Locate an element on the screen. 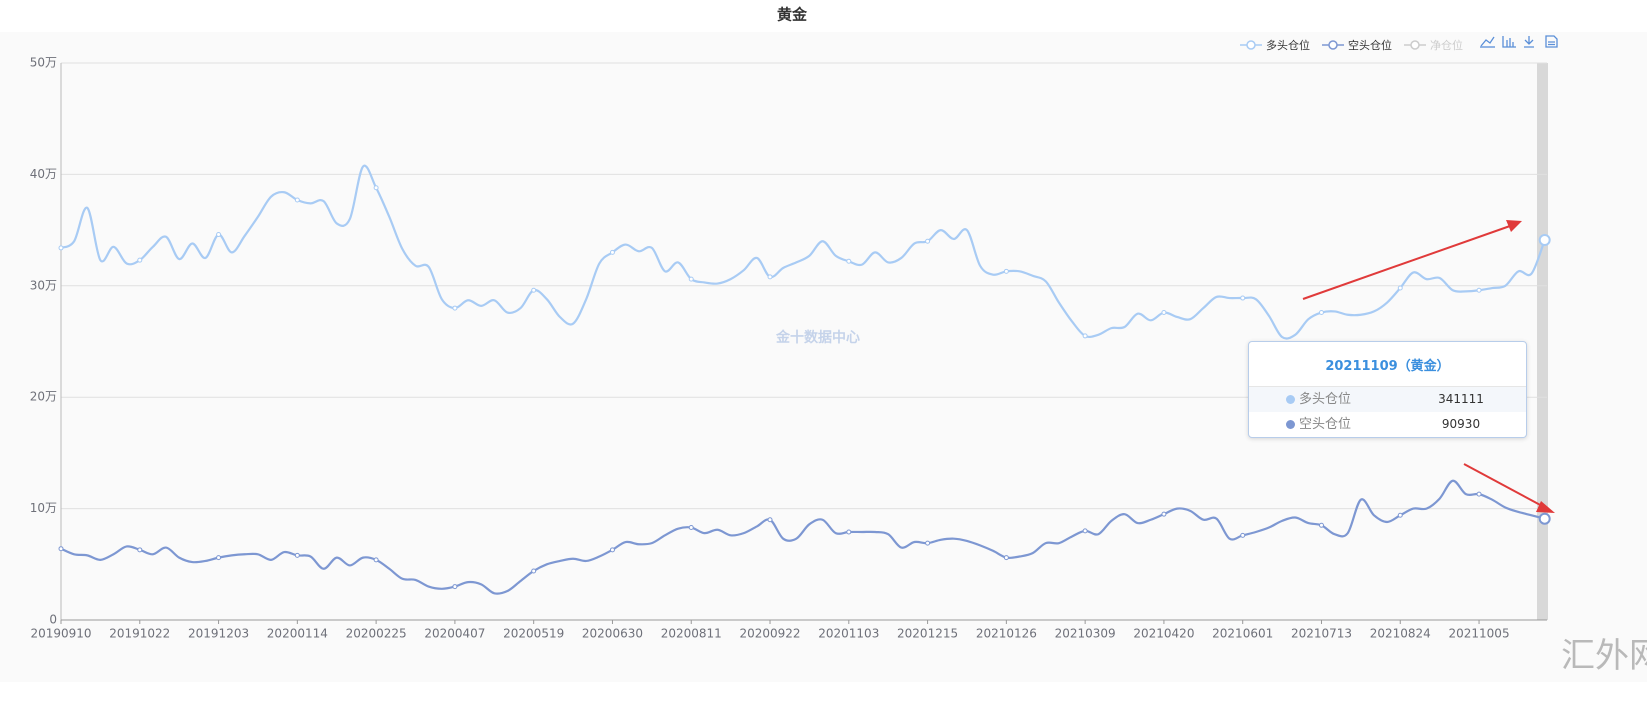 This screenshot has height=716, width=1647. y-tick-label: 50万 is located at coordinates (43, 63).